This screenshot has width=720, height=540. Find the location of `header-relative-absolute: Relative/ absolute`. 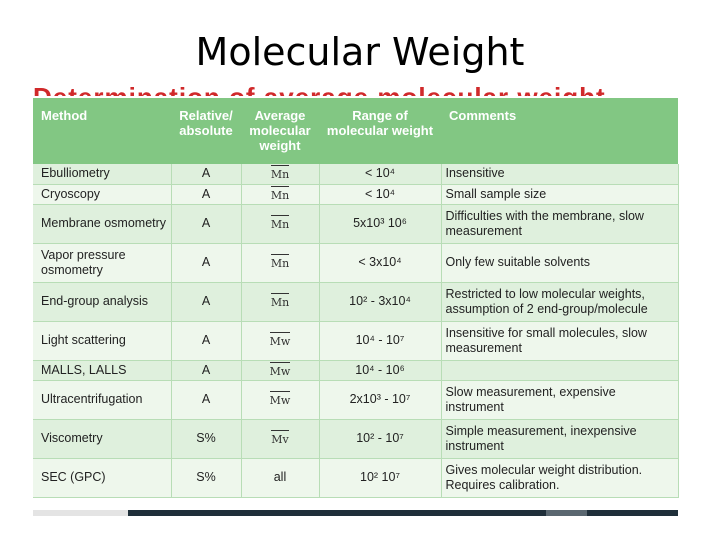

header-relative-absolute: Relative/ absolute is located at coordinates (206, 131).